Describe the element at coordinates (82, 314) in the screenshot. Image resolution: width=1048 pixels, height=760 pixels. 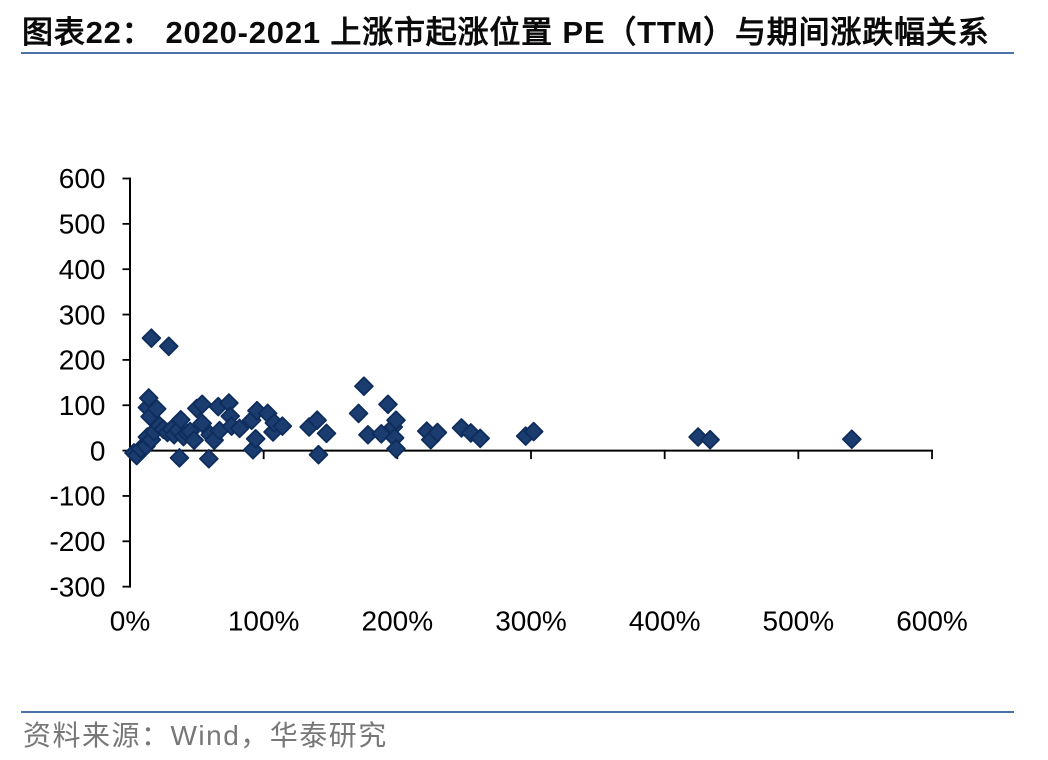
I see `y-tick-label: 300` at that location.